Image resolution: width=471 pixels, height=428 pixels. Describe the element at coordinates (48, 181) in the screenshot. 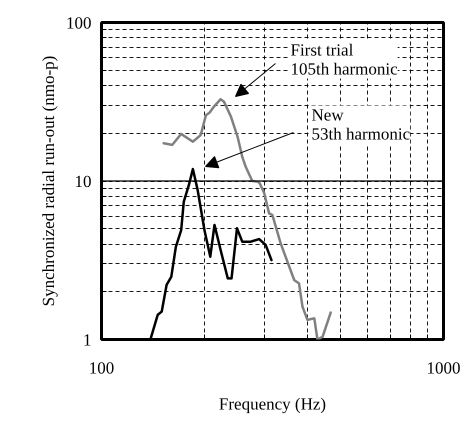

I see `y-axis-title: Synchronized radial run-out (nmo-p)` at that location.